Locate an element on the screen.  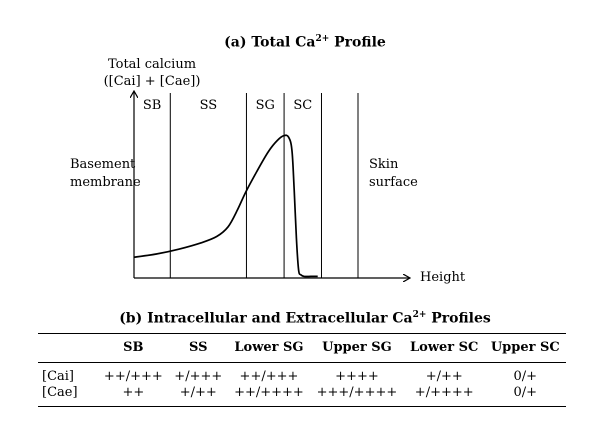
table-header-upper-sc: Upper SC is located at coordinates (525, 347).